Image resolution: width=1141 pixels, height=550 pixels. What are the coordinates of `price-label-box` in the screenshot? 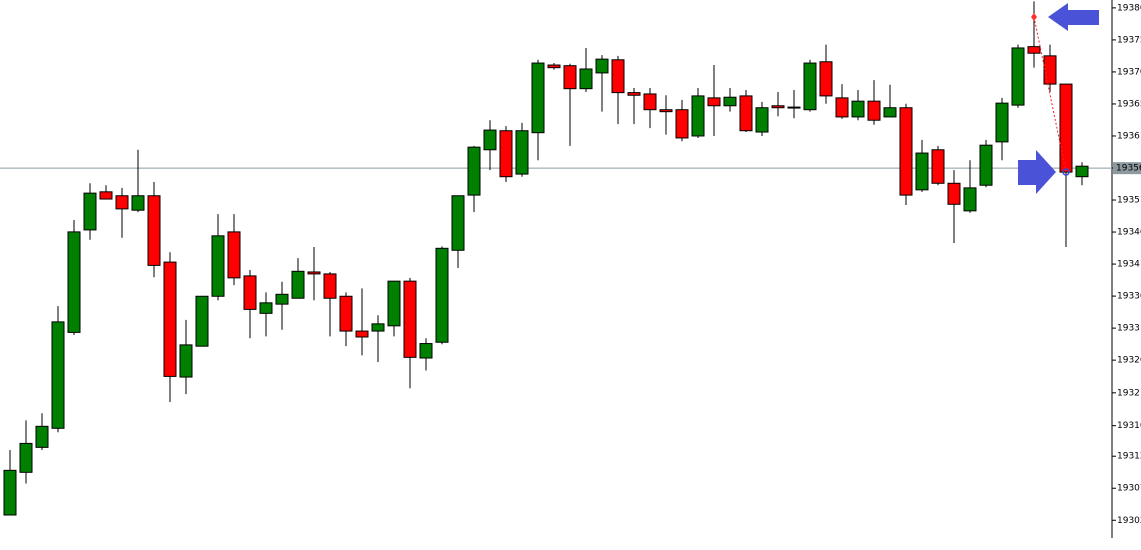 It's located at (1127, 168).